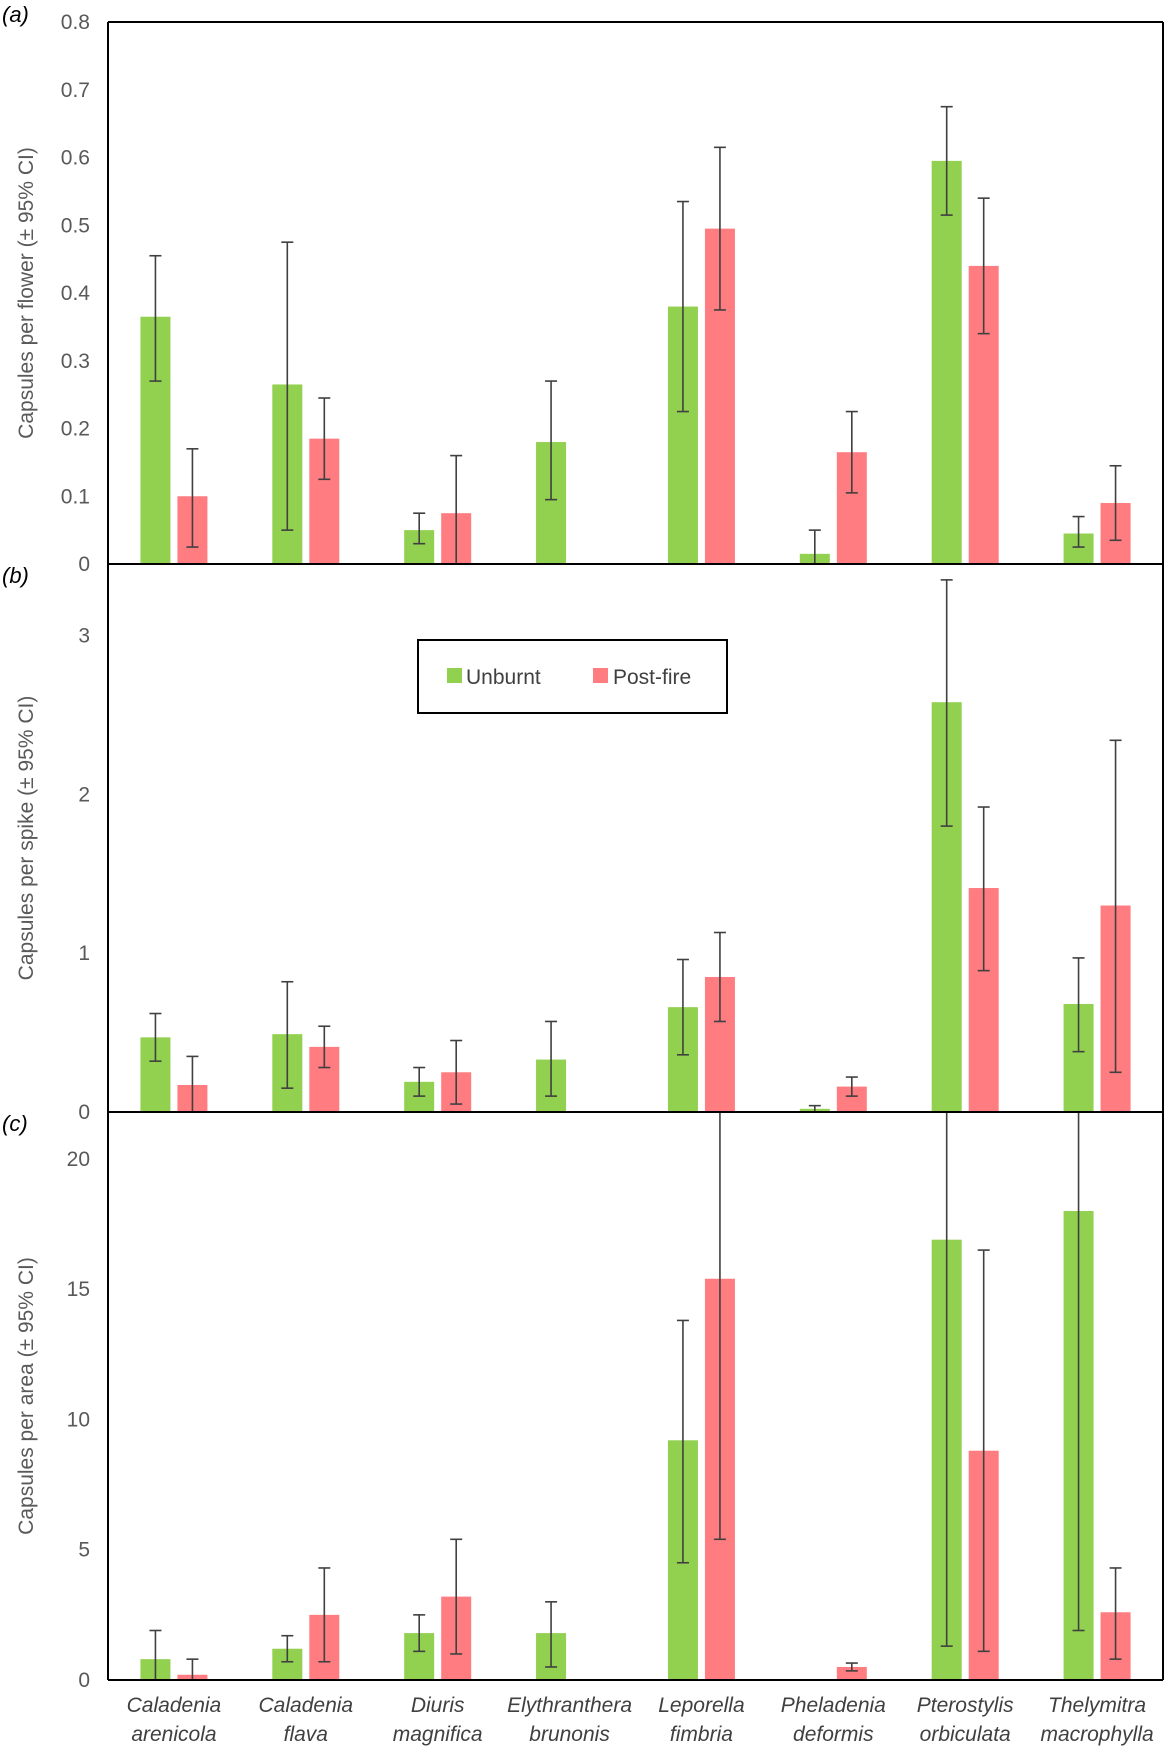 The width and height of the screenshot is (1176, 1752). What do you see at coordinates (26, 838) in the screenshot?
I see `panel-b-y-axis-label: Capsules per spike (± 95% CI)` at bounding box center [26, 838].